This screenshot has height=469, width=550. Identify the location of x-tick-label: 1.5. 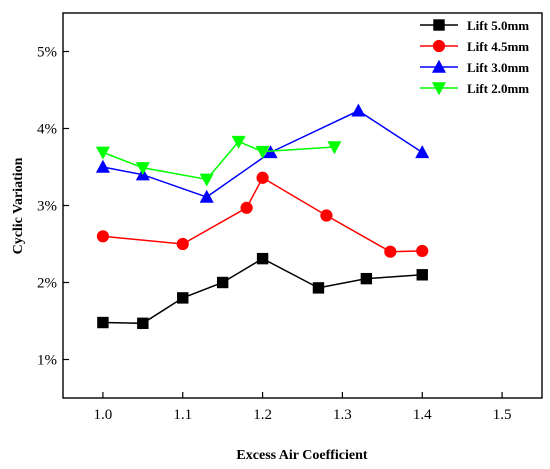
(502, 415).